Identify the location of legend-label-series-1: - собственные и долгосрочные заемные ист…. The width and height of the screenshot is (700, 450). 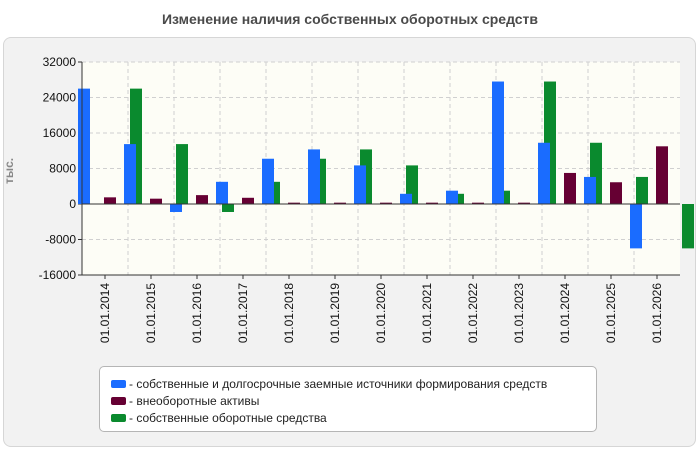
(338, 383).